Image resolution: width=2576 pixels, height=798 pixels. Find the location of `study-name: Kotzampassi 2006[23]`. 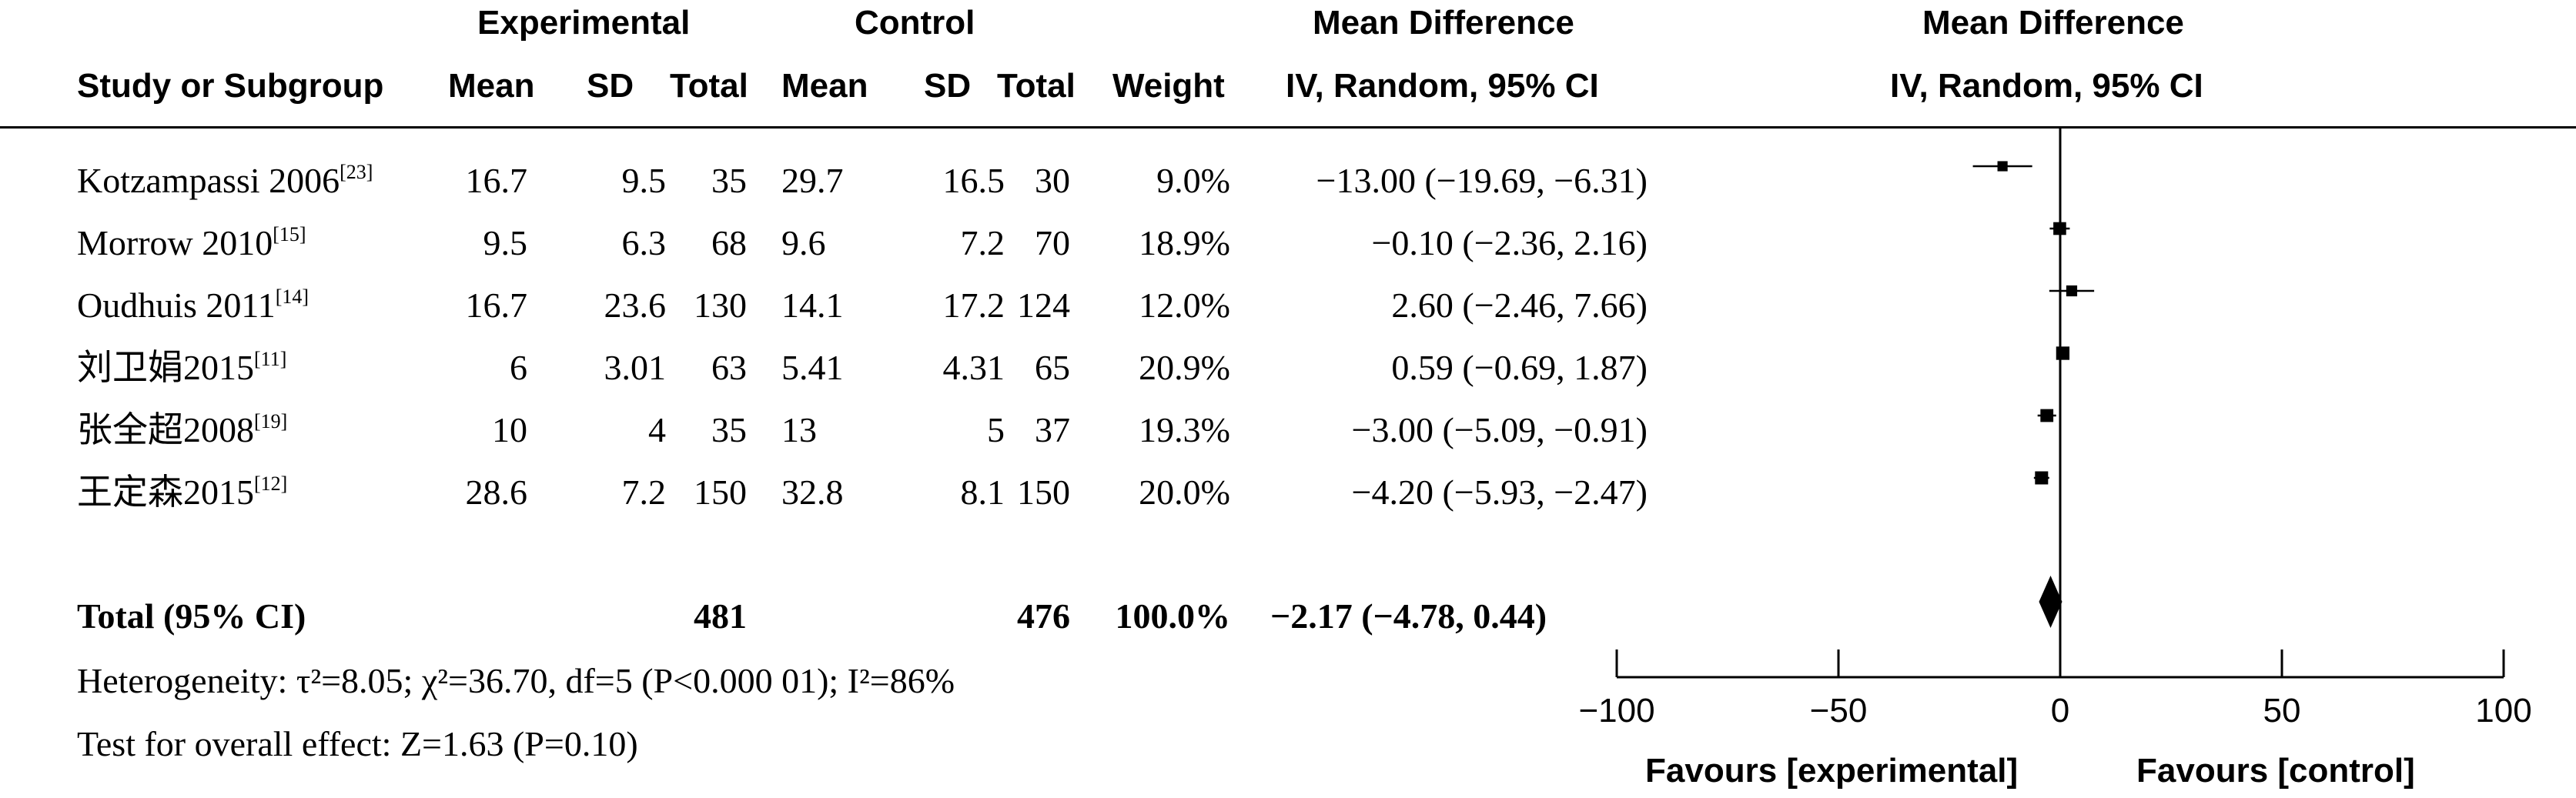

study-name: Kotzampassi 2006[23] is located at coordinates (225, 181).